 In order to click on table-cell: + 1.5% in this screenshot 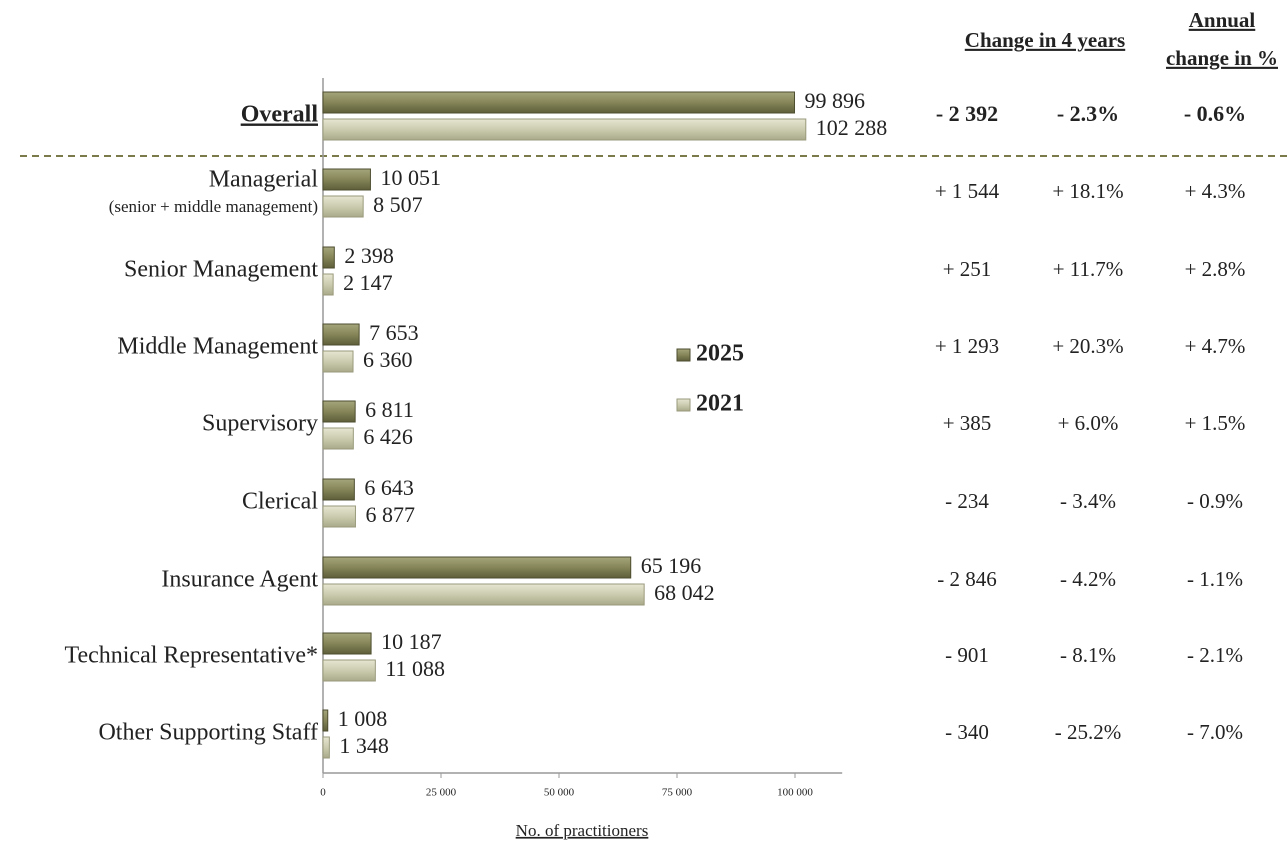, I will do `click(1215, 423)`.